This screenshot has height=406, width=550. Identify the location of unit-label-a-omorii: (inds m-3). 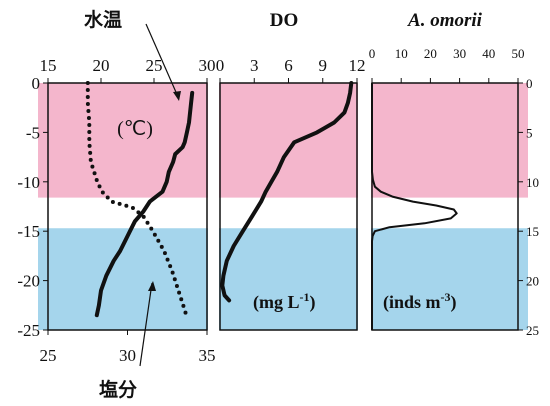
(420, 301).